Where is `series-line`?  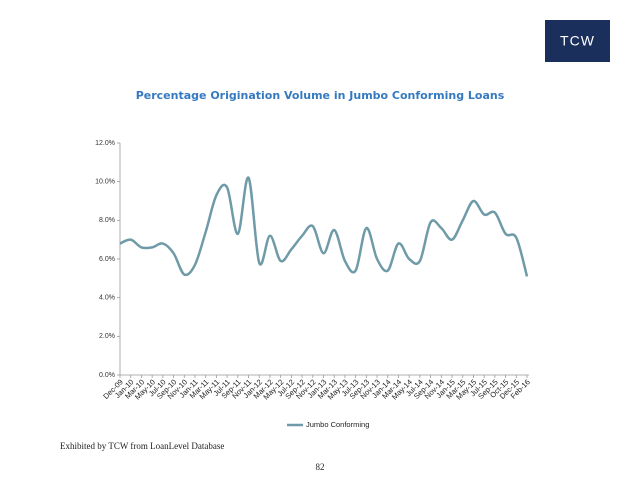 series-line is located at coordinates (324, 226).